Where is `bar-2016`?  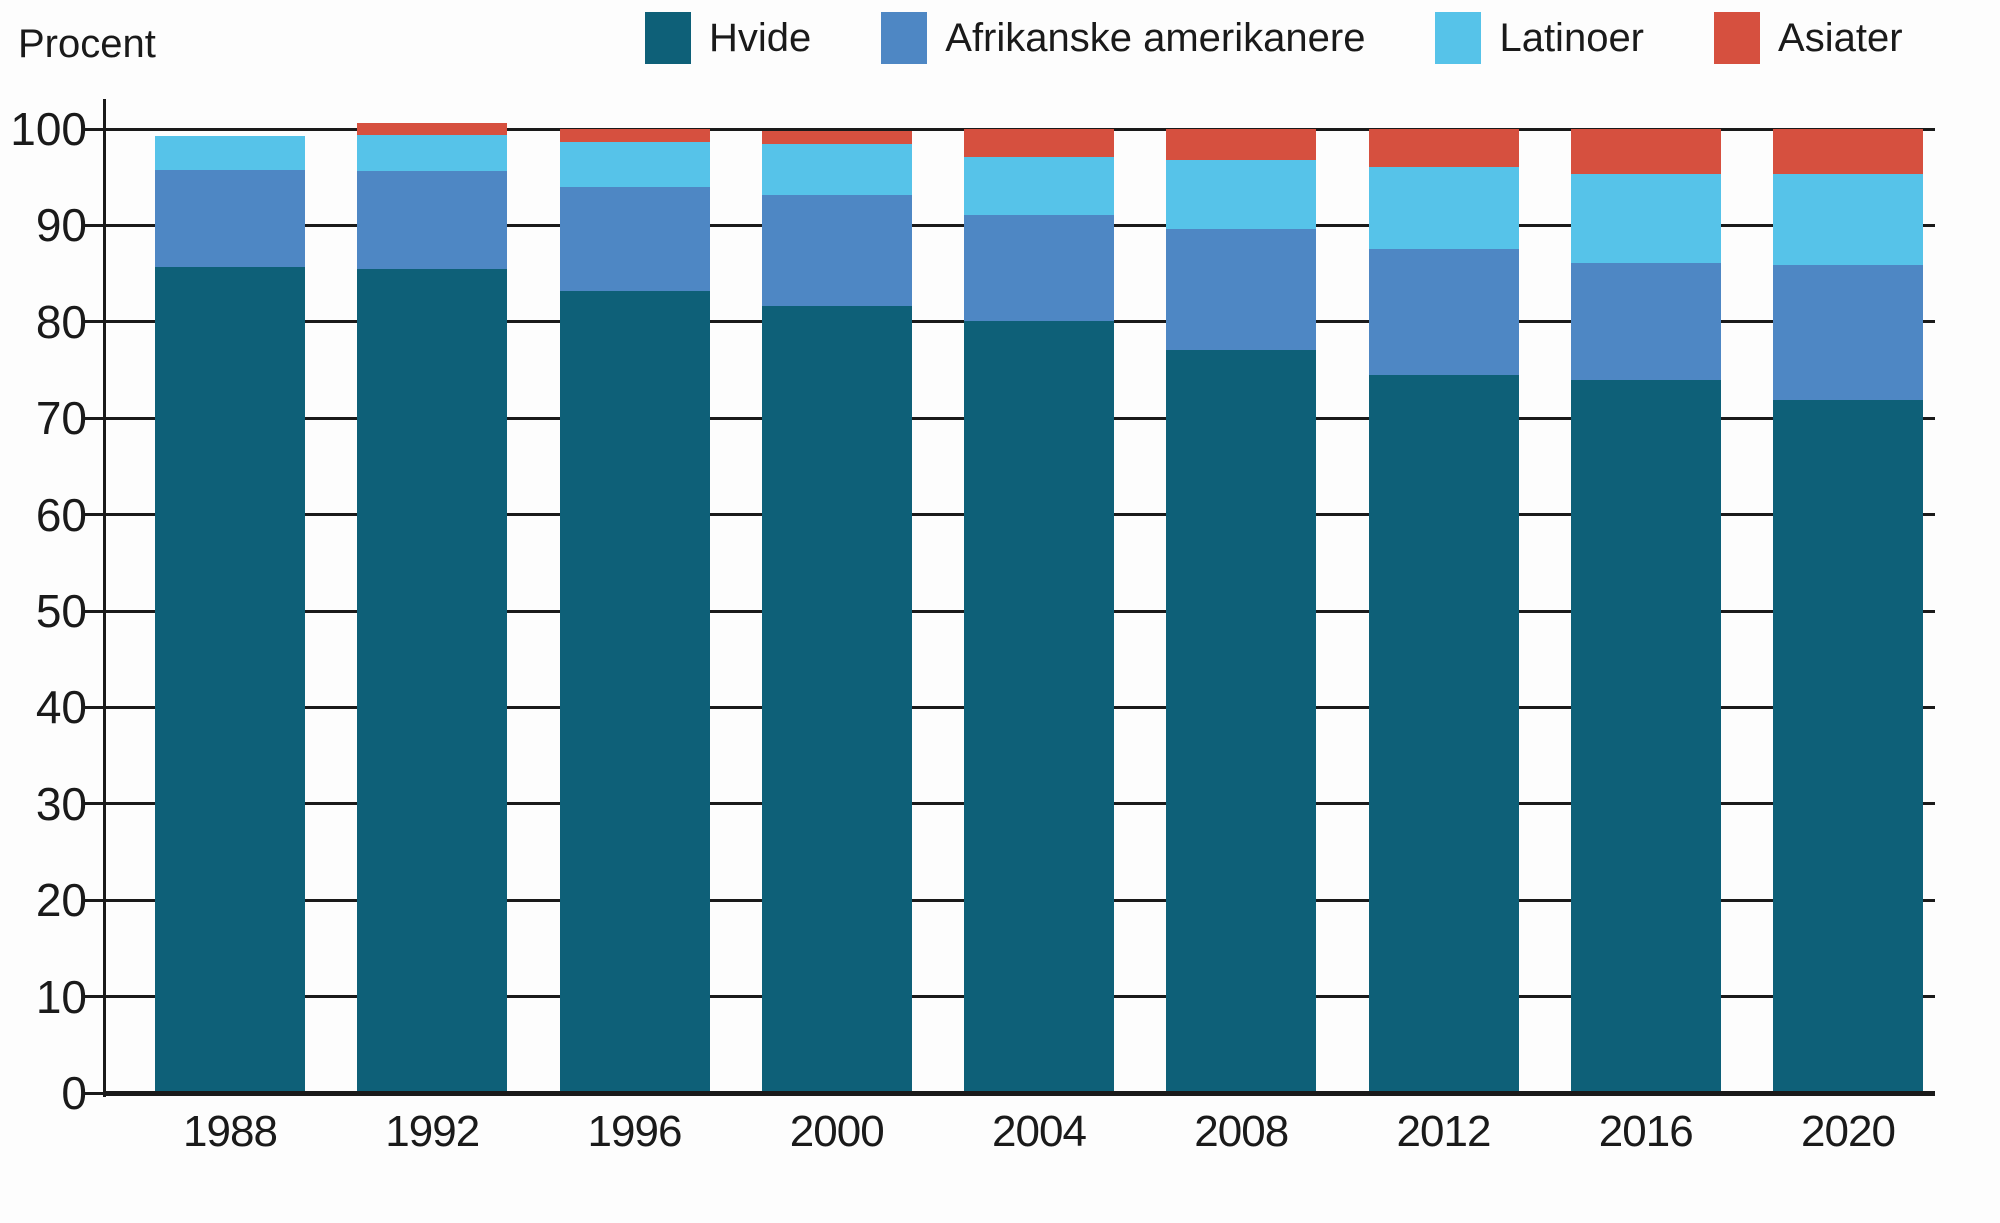
bar-2016 is located at coordinates (1645, 611).